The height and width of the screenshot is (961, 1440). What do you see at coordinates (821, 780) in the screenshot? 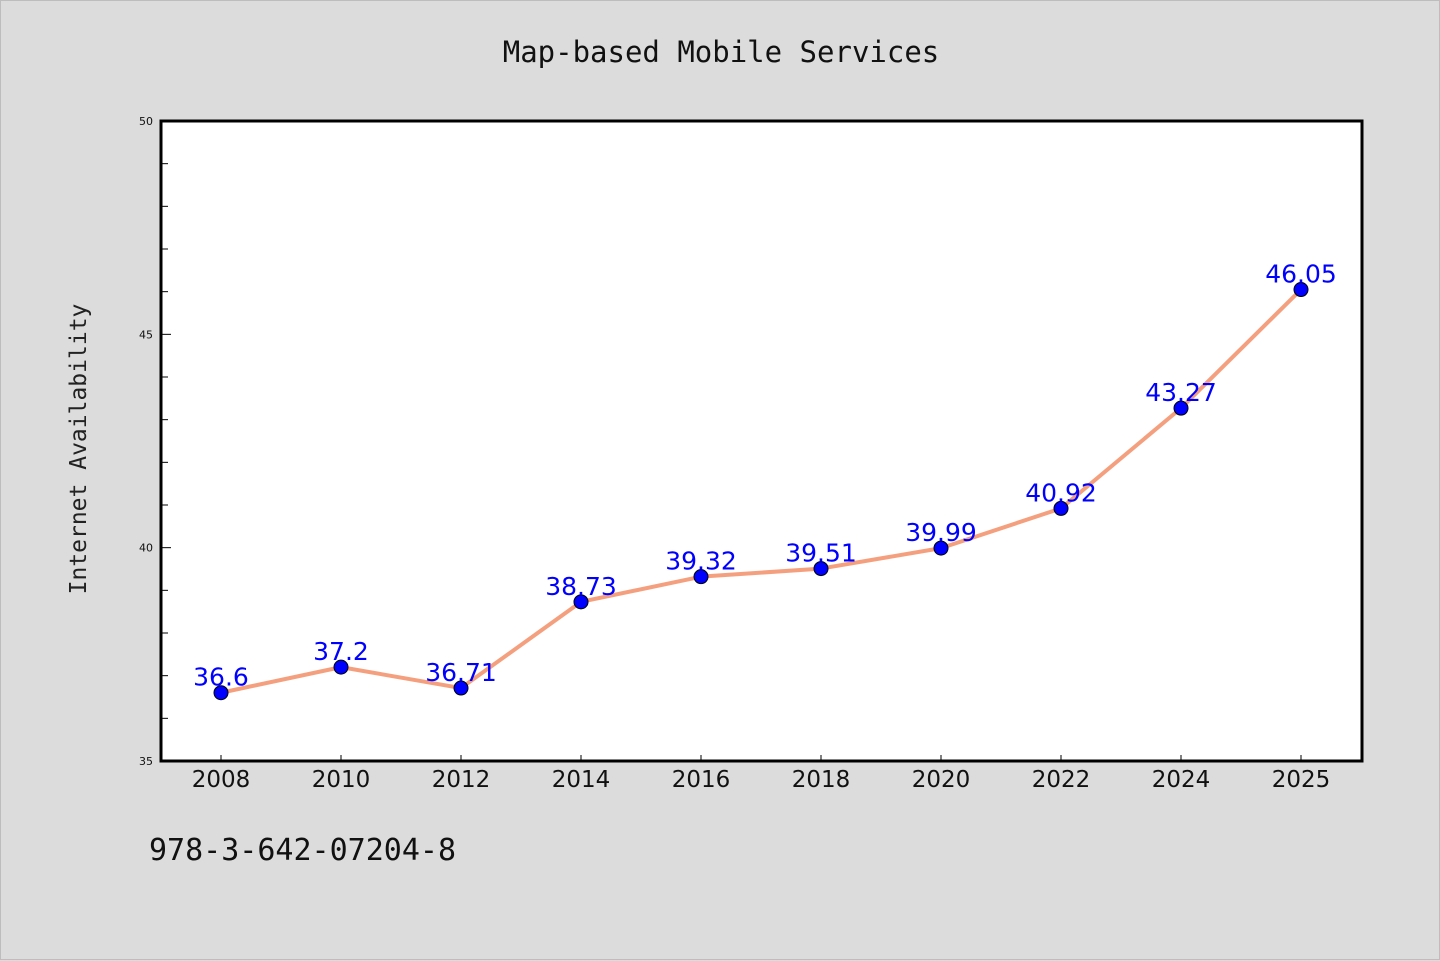
I see `x-tick-label: 2018` at bounding box center [821, 780].